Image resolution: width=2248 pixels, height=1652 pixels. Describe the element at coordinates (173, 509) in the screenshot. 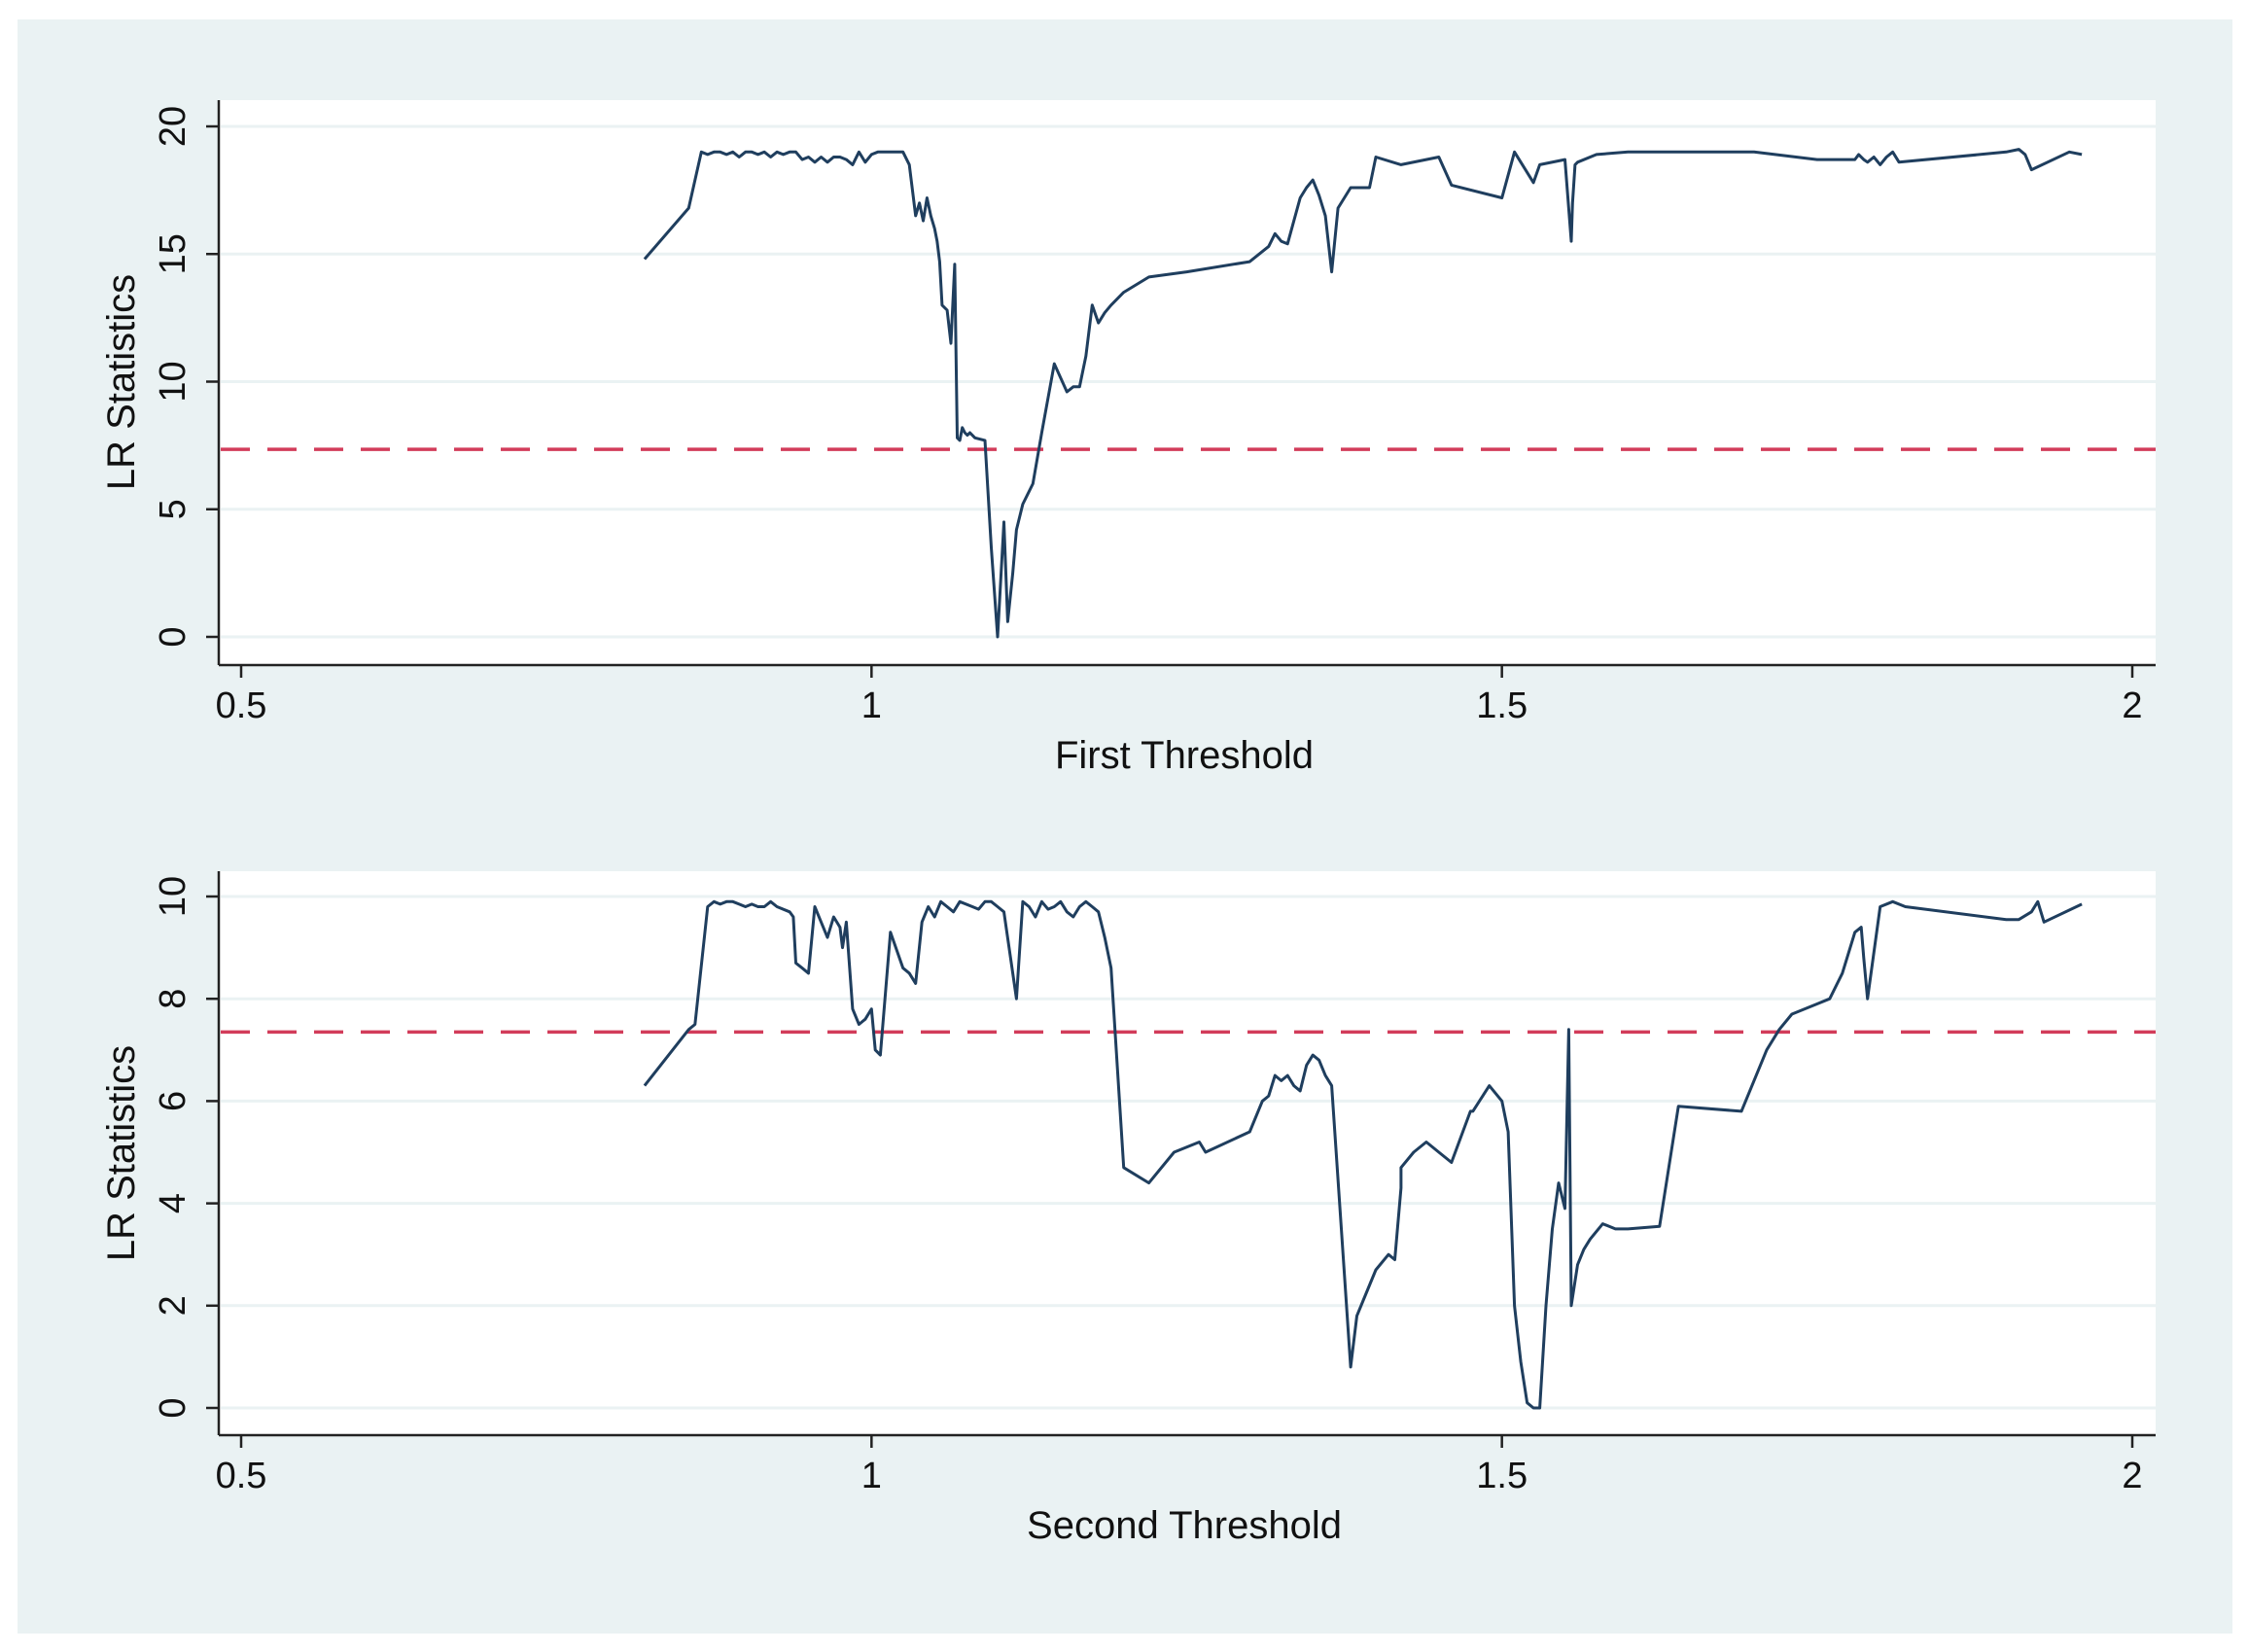

I see `y-tick-label: 5` at that location.